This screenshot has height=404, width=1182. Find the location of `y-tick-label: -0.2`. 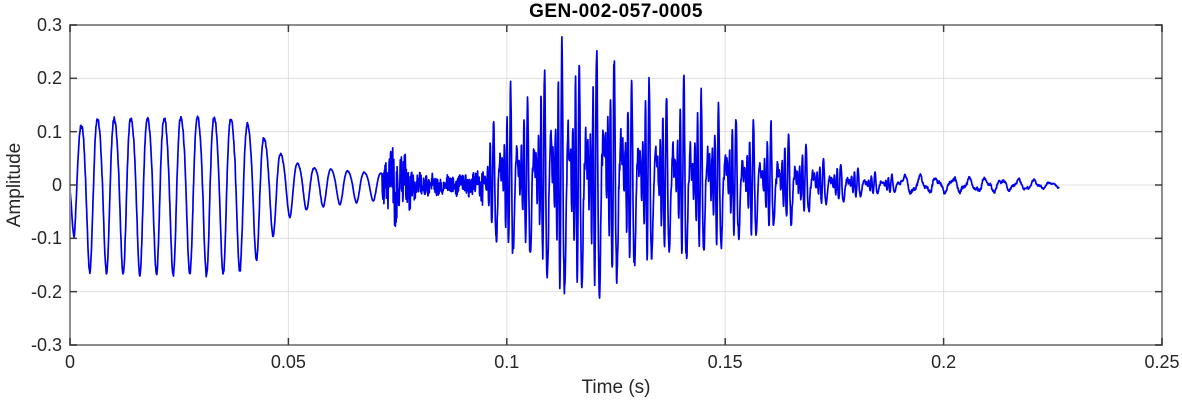

y-tick-label: -0.2 is located at coordinates (46, 291).